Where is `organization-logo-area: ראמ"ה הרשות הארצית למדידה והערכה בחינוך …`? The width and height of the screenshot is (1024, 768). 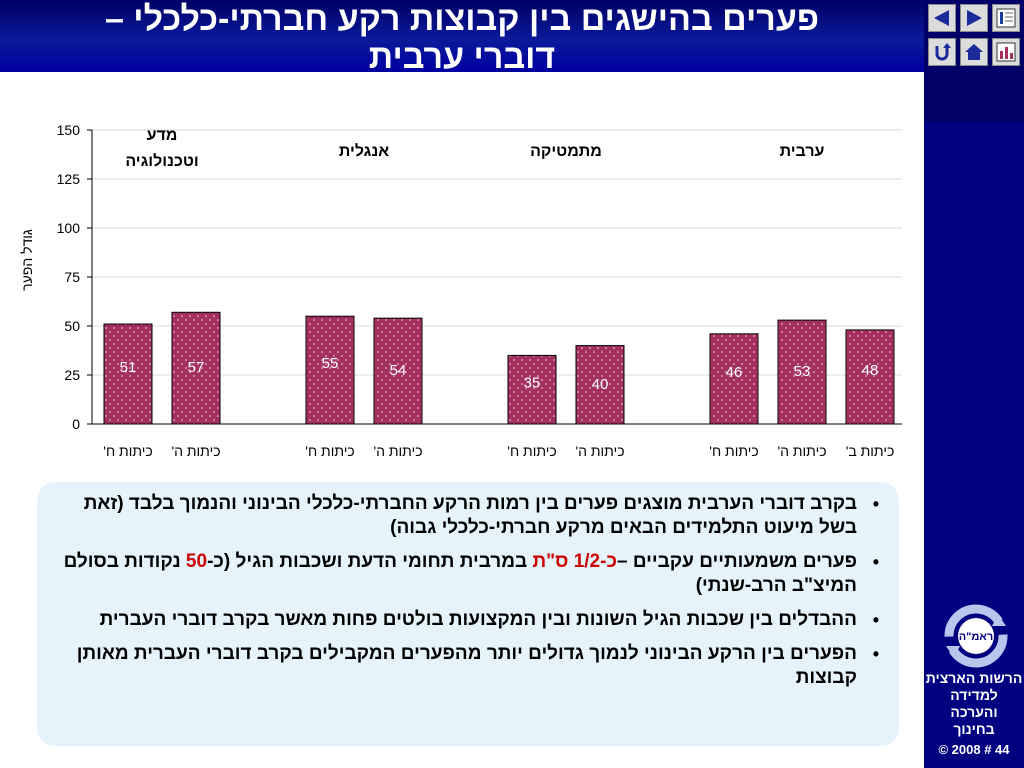 organization-logo-area: ראמ"ה הרשות הארצית למדידה והערכה בחינוך … is located at coordinates (974, 677).